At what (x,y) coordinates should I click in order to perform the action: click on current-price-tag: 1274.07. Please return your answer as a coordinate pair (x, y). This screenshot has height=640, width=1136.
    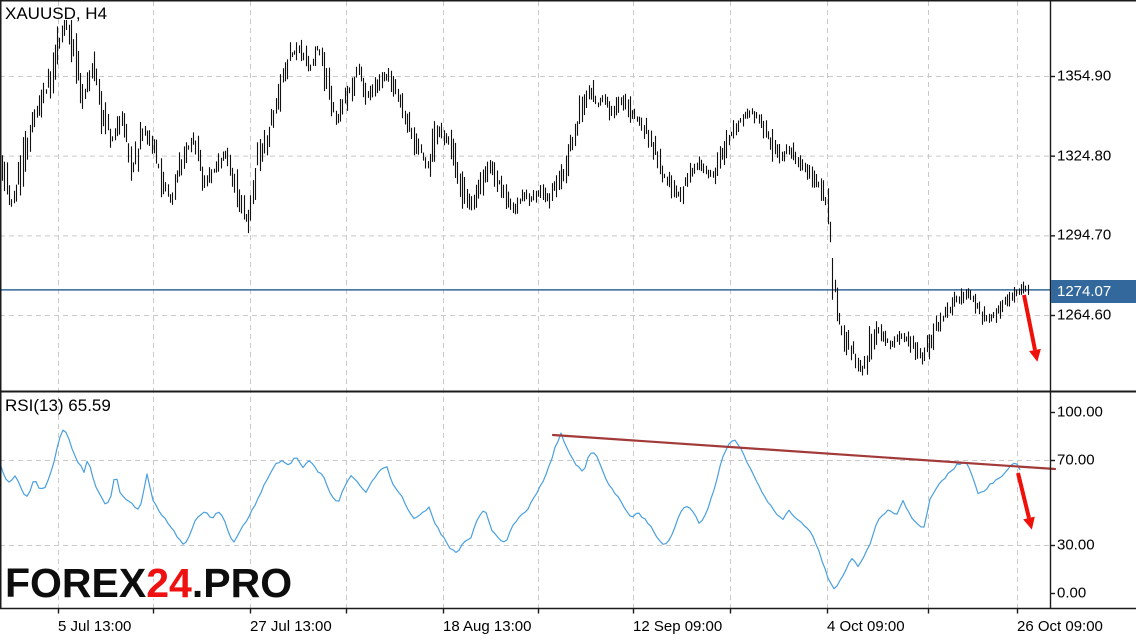
    Looking at the image, I should click on (1093, 291).